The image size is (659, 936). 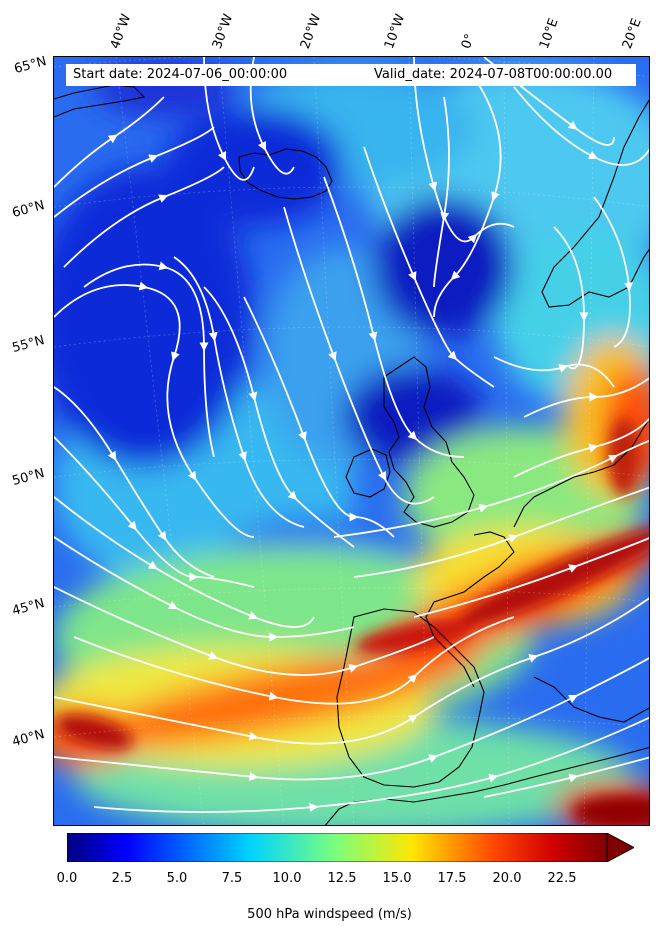 What do you see at coordinates (28, 607) in the screenshot?
I see `lat-label-45n: 45°N` at bounding box center [28, 607].